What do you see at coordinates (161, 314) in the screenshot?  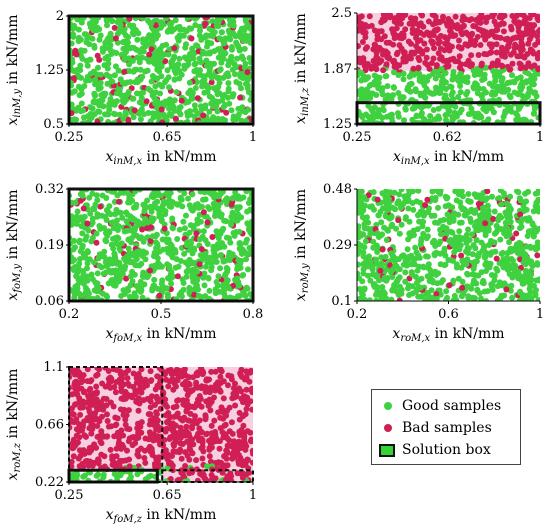 I see `x-tick-label: 0.5` at bounding box center [161, 314].